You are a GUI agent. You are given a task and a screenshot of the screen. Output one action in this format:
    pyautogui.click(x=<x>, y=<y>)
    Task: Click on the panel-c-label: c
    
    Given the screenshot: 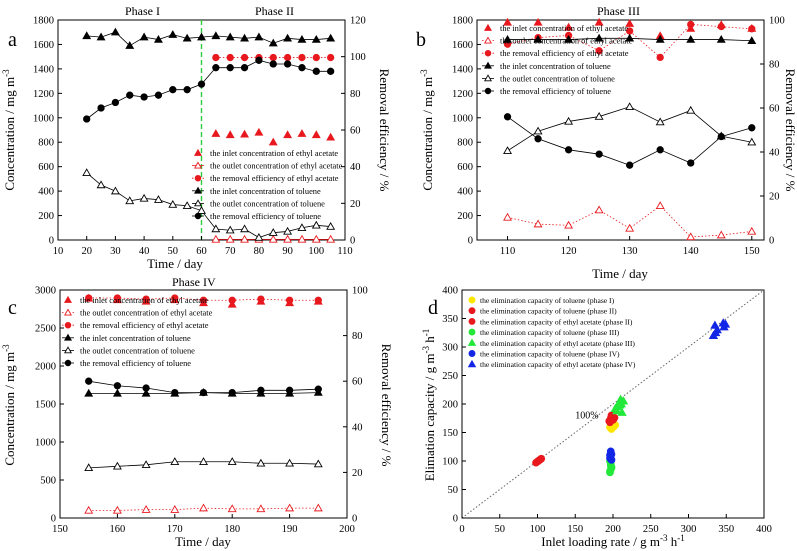 What is the action you would take?
    pyautogui.click(x=12, y=308)
    